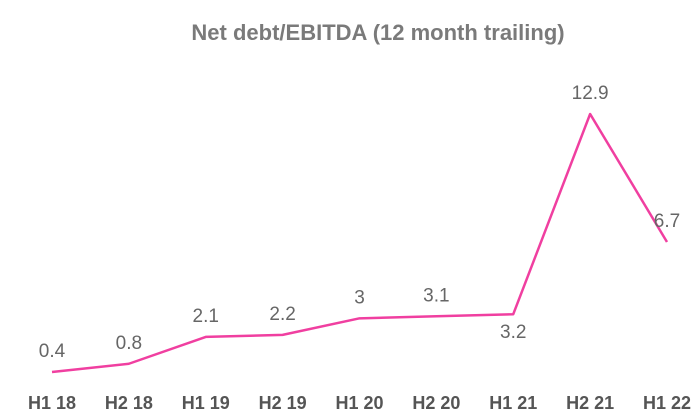 Image resolution: width=699 pixels, height=415 pixels. What do you see at coordinates (206, 403) in the screenshot?
I see `x-tick-label: H1 19` at bounding box center [206, 403].